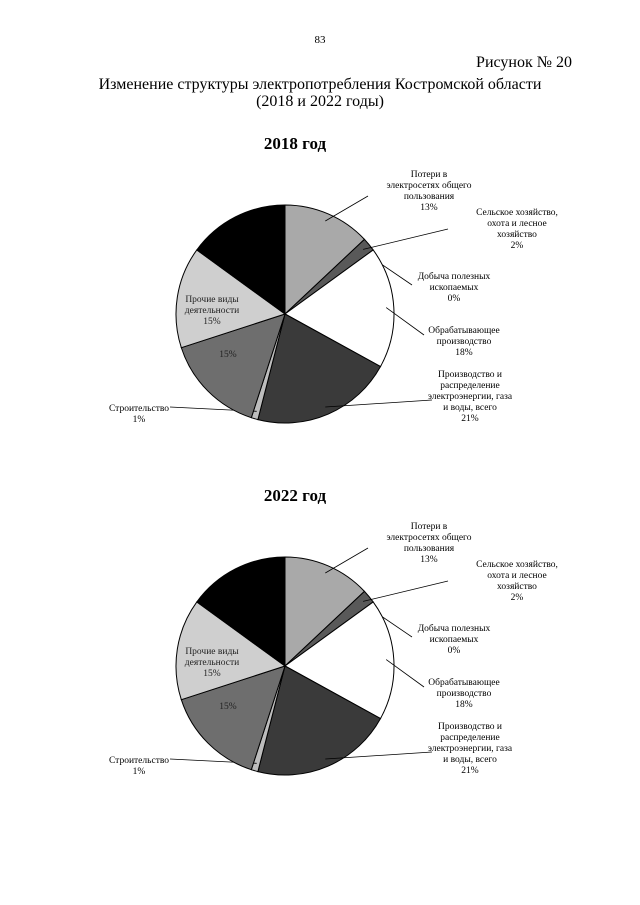  I want to click on figure-label: Рисунок № 20, so click(524, 63).